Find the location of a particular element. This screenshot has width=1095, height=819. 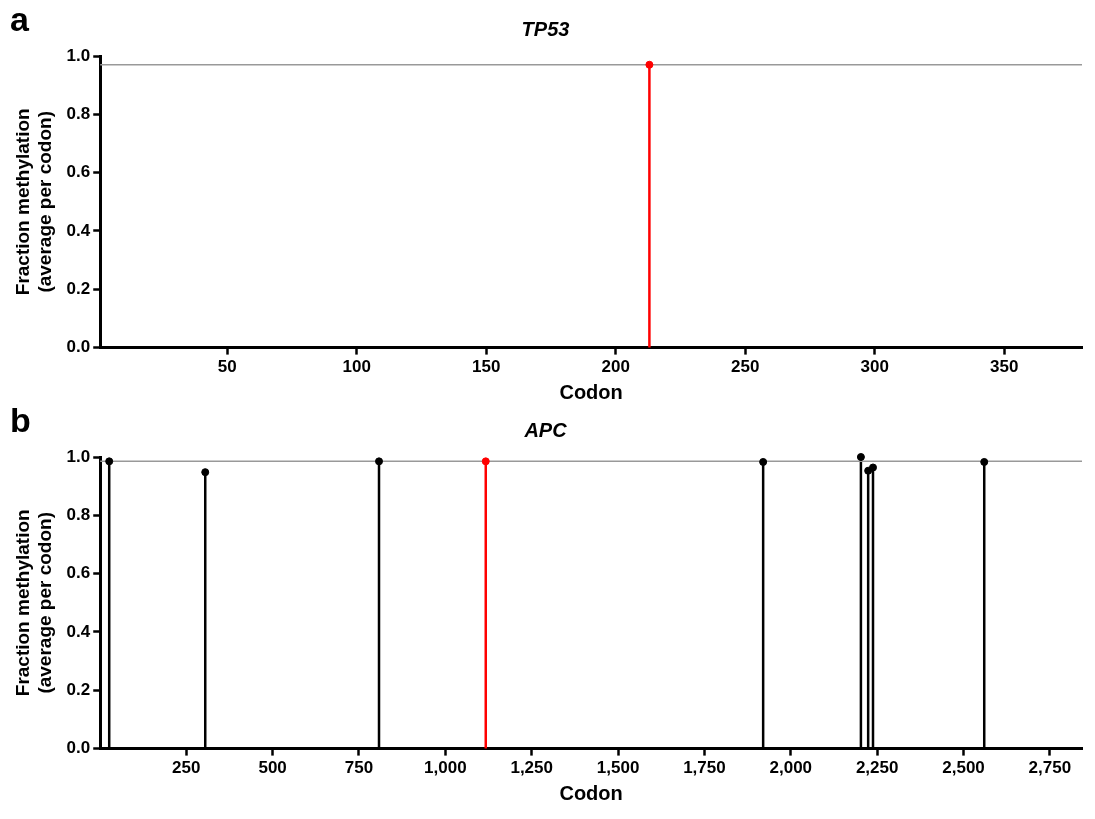

x-tick-label: 2,500 is located at coordinates (963, 768).